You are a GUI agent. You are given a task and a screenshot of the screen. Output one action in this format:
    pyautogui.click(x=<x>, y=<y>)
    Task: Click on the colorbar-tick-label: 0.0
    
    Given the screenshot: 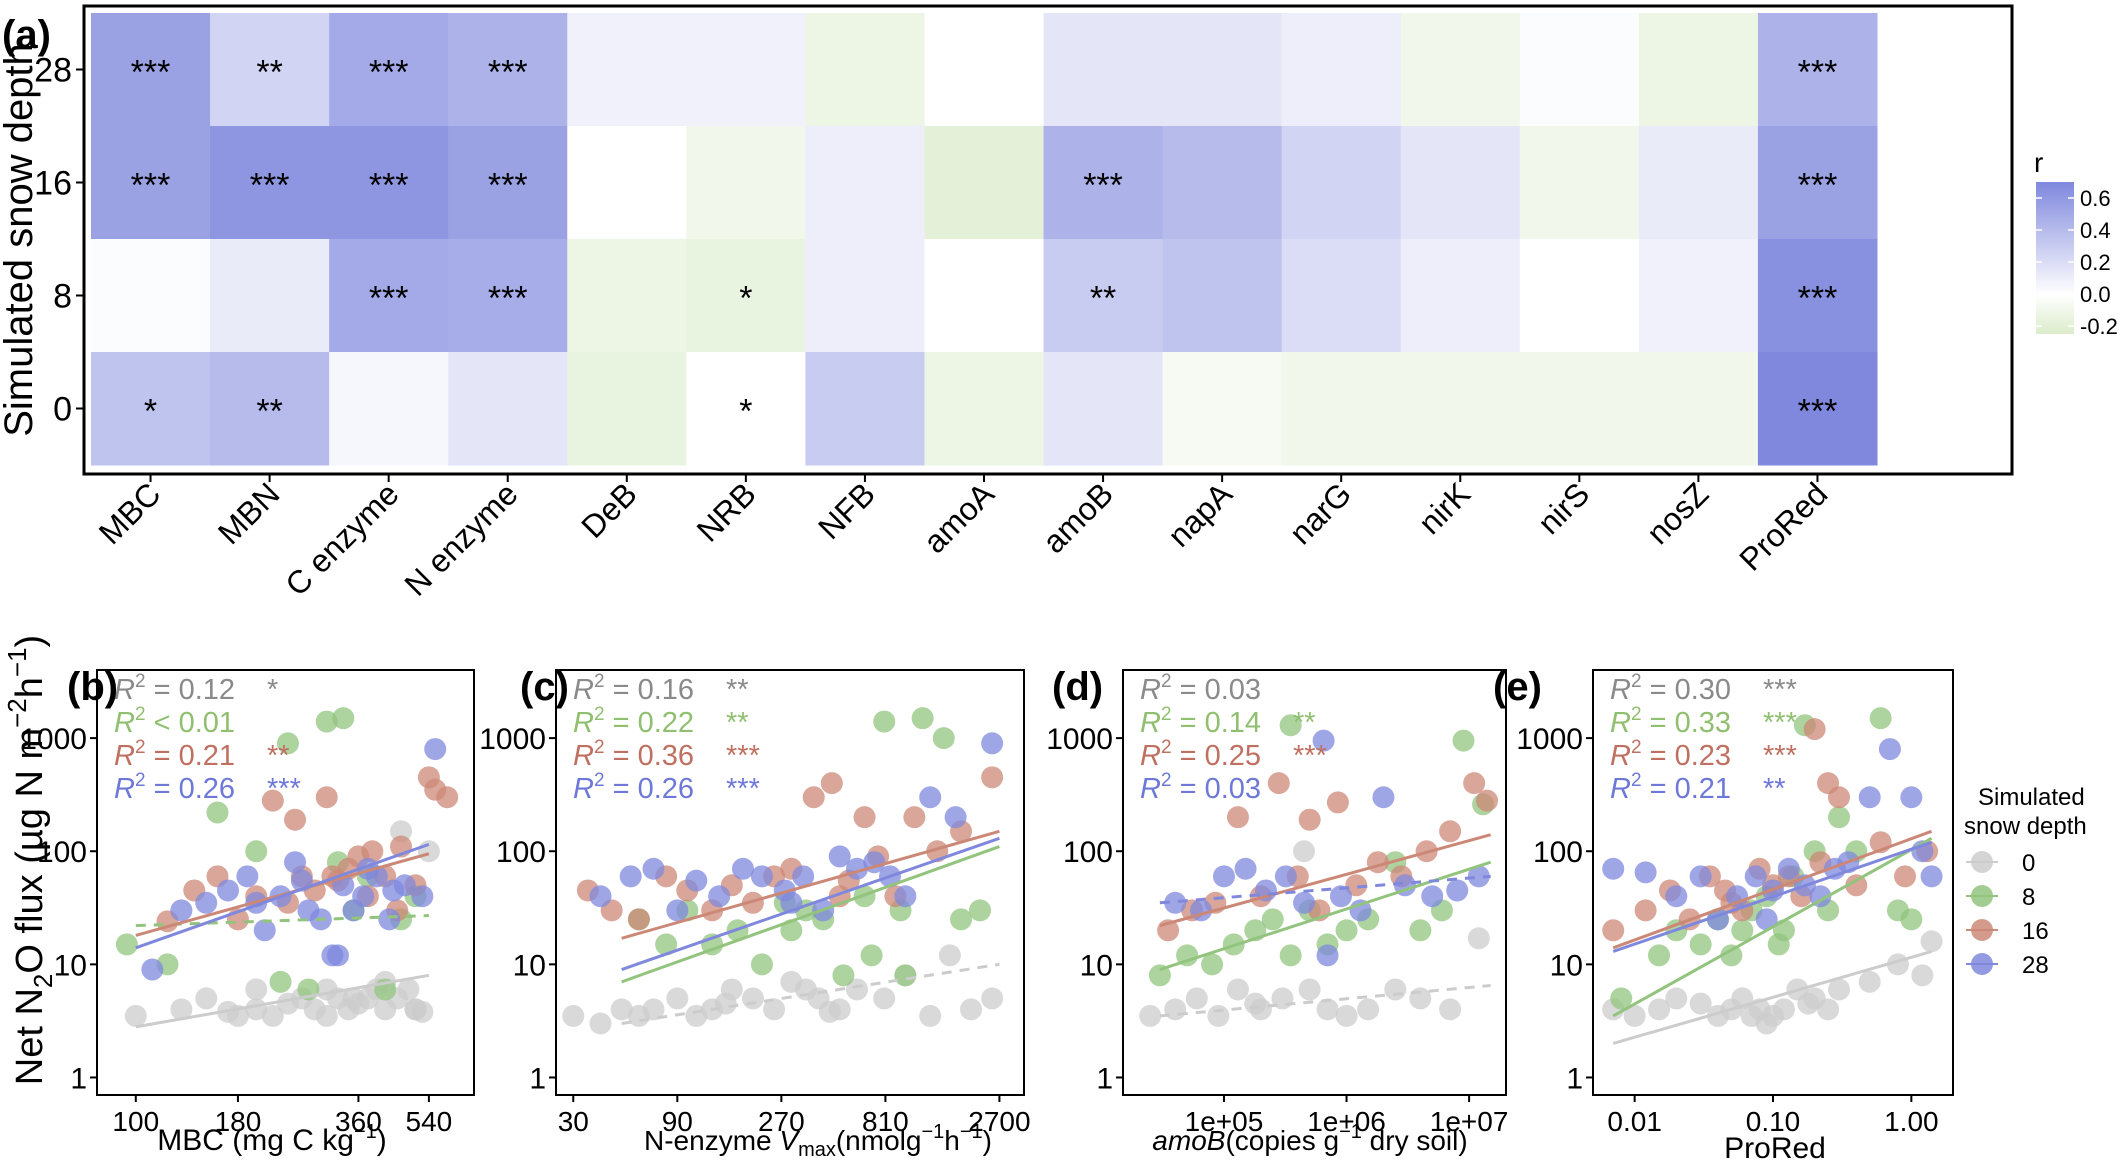 What is the action you would take?
    pyautogui.click(x=2095, y=294)
    